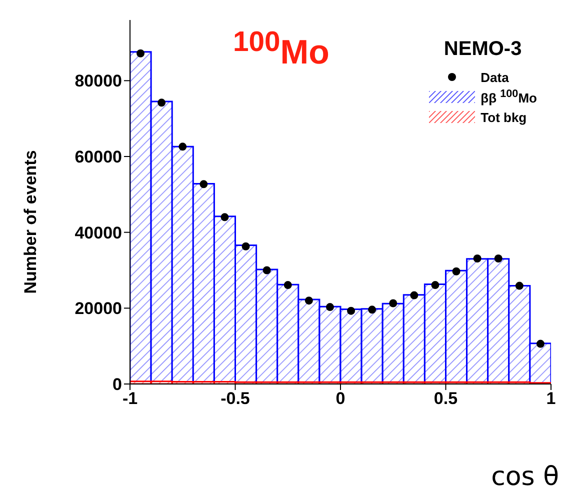 Image resolution: width=563 pixels, height=494 pixels. Describe the element at coordinates (446, 398) in the screenshot. I see `x-tick-label: 0.5` at that location.